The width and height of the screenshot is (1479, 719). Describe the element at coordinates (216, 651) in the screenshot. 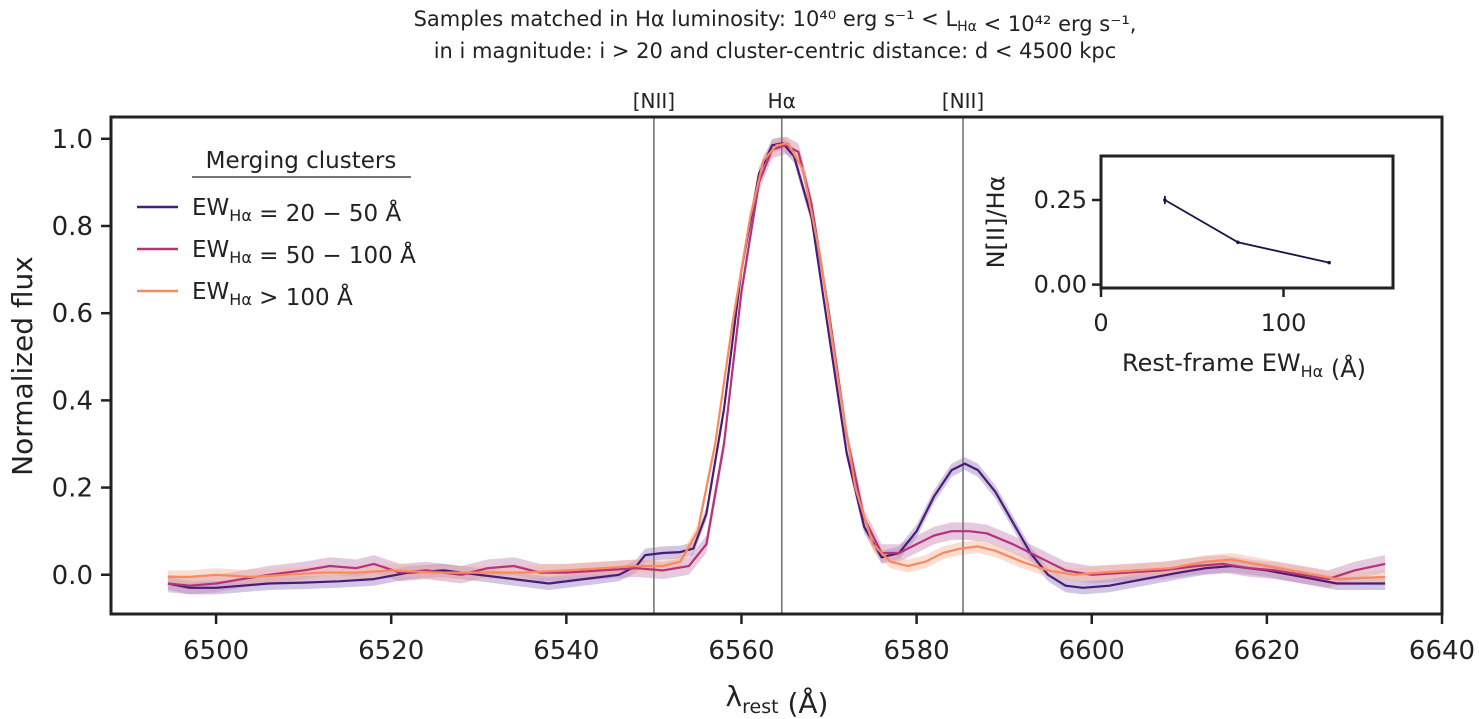

I see `x-tick-label: 6500` at that location.